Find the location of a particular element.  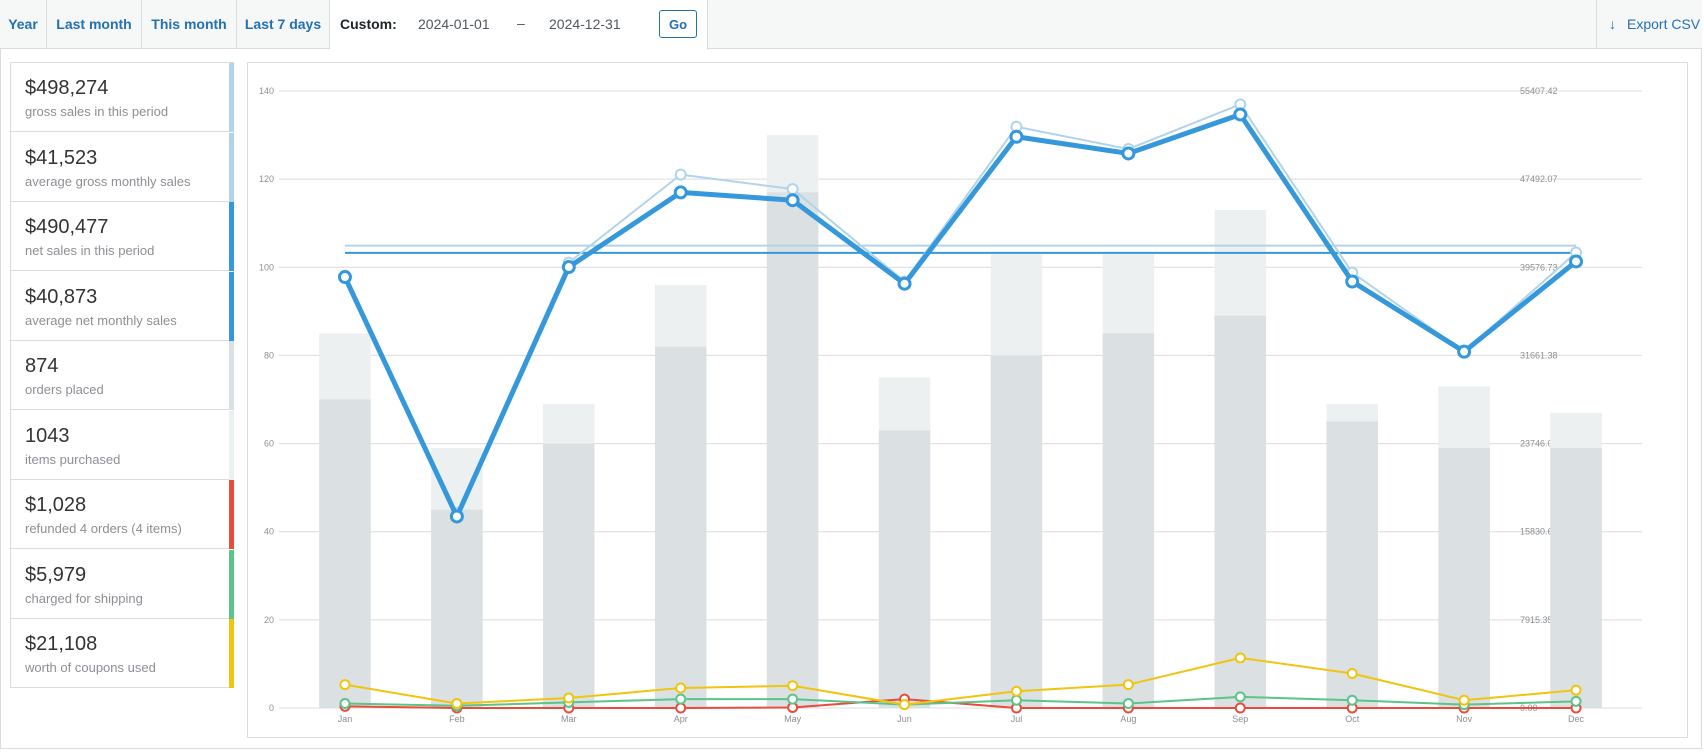

legend-description: gross sales in this period is located at coordinates (97, 111).